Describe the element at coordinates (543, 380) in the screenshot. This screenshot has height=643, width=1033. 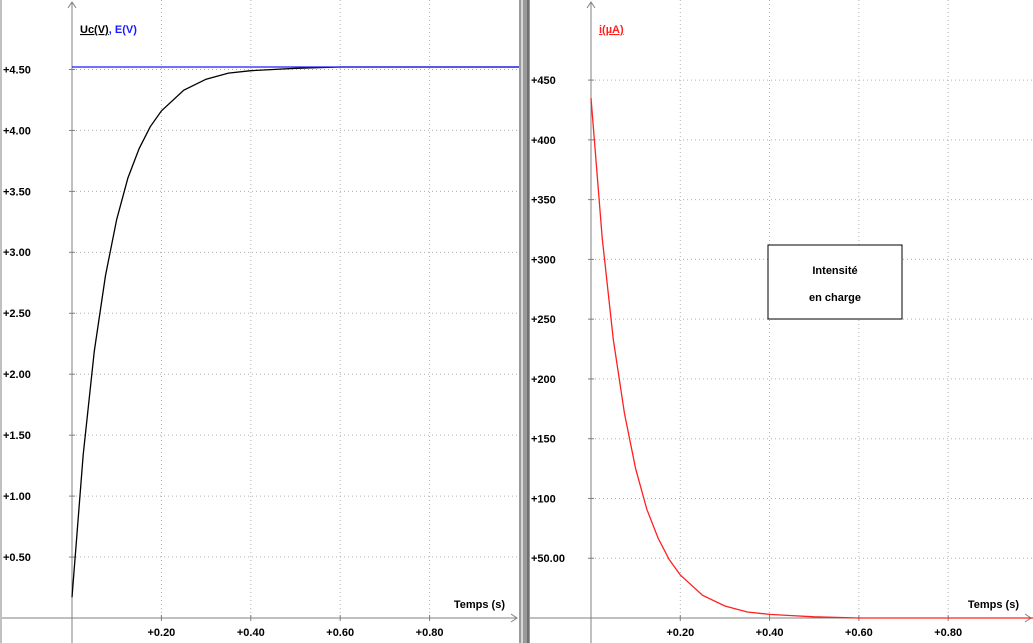
I see `y-tick-label: +200` at that location.